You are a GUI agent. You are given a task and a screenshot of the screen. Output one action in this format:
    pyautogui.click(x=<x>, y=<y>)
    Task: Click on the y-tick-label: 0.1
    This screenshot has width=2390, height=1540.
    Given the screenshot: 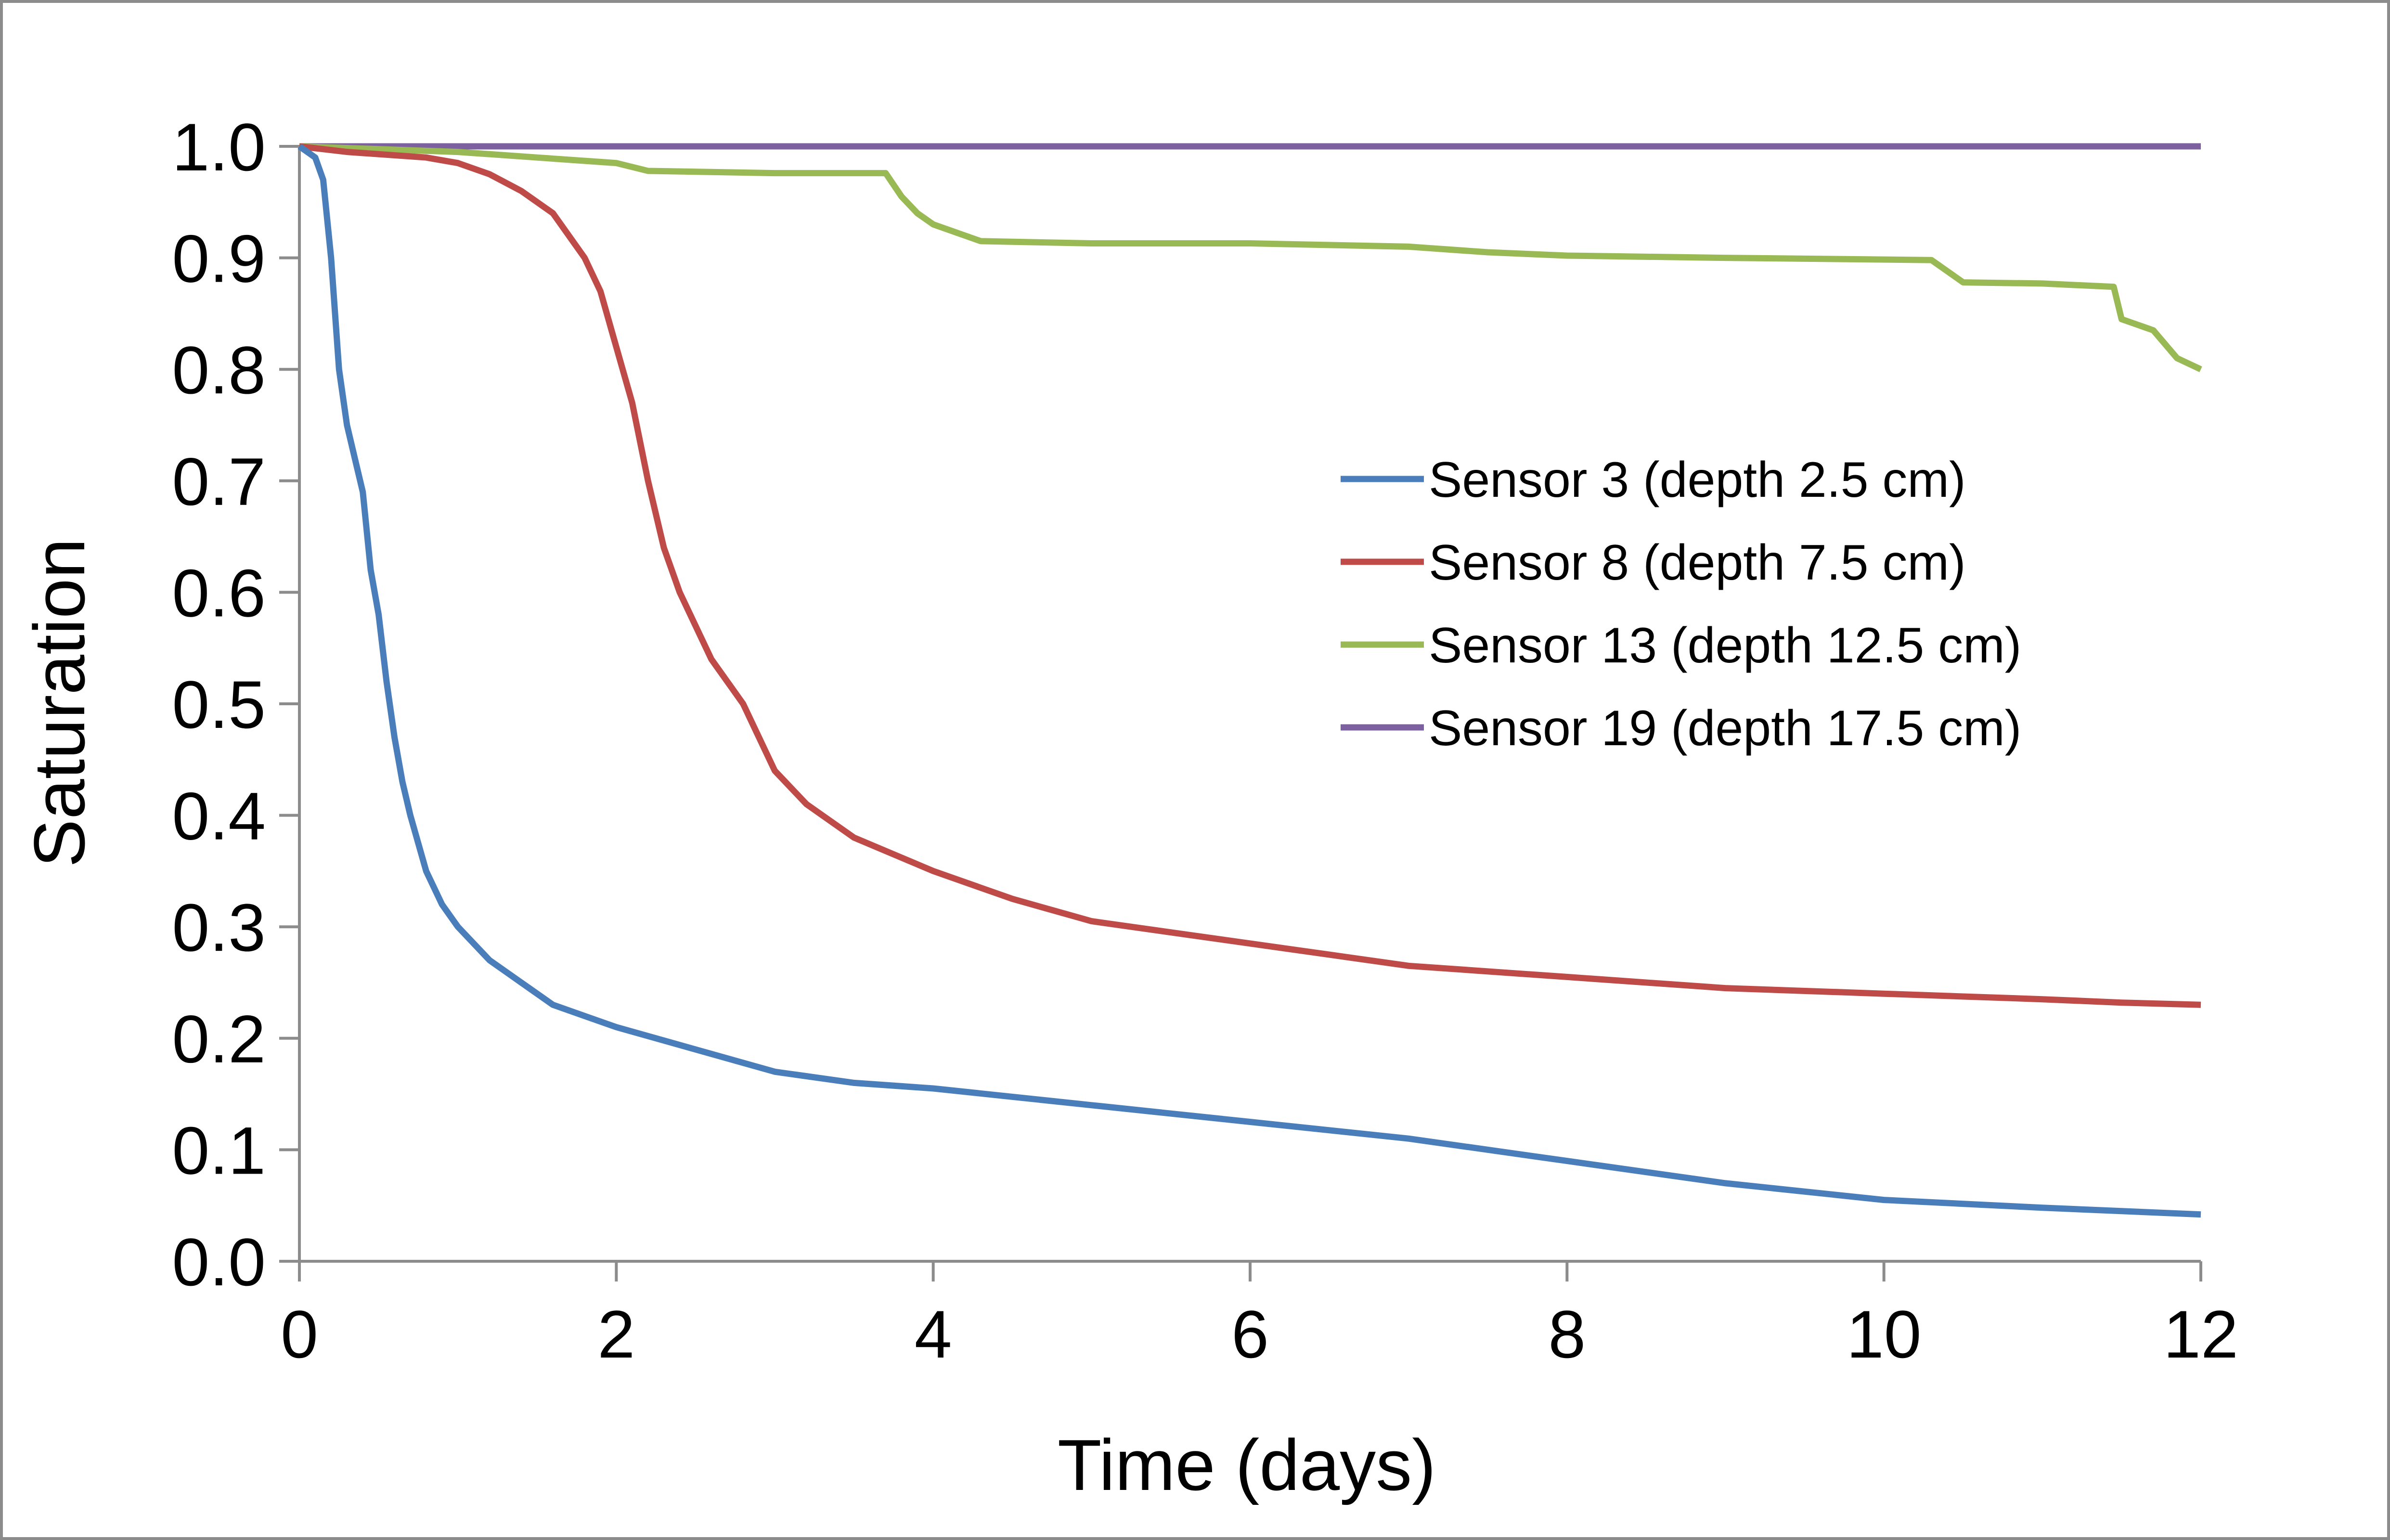 What is the action you would take?
    pyautogui.click(x=219, y=1150)
    